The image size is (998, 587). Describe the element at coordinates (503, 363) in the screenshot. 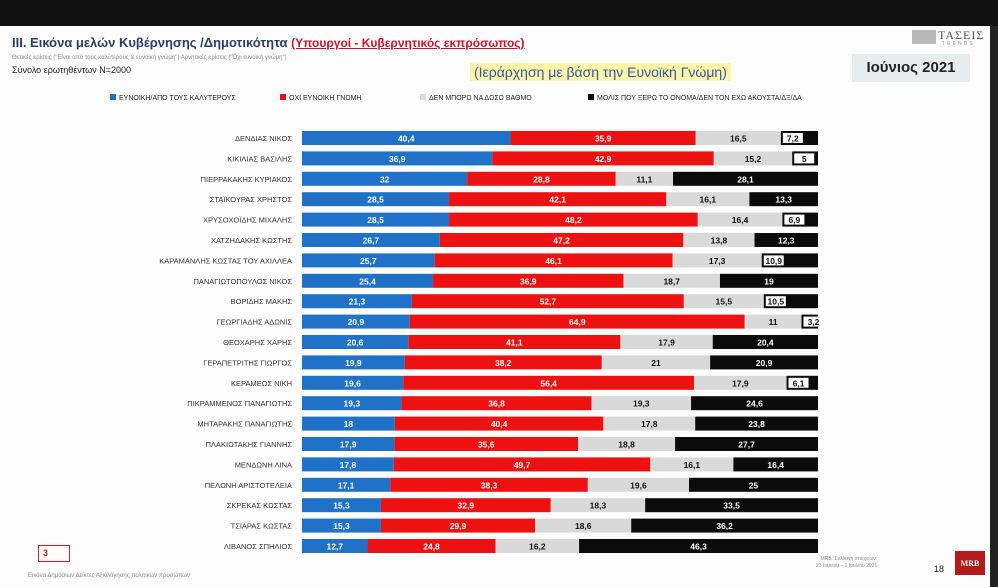

I see `value-label-unfavorable: 38,2` at that location.